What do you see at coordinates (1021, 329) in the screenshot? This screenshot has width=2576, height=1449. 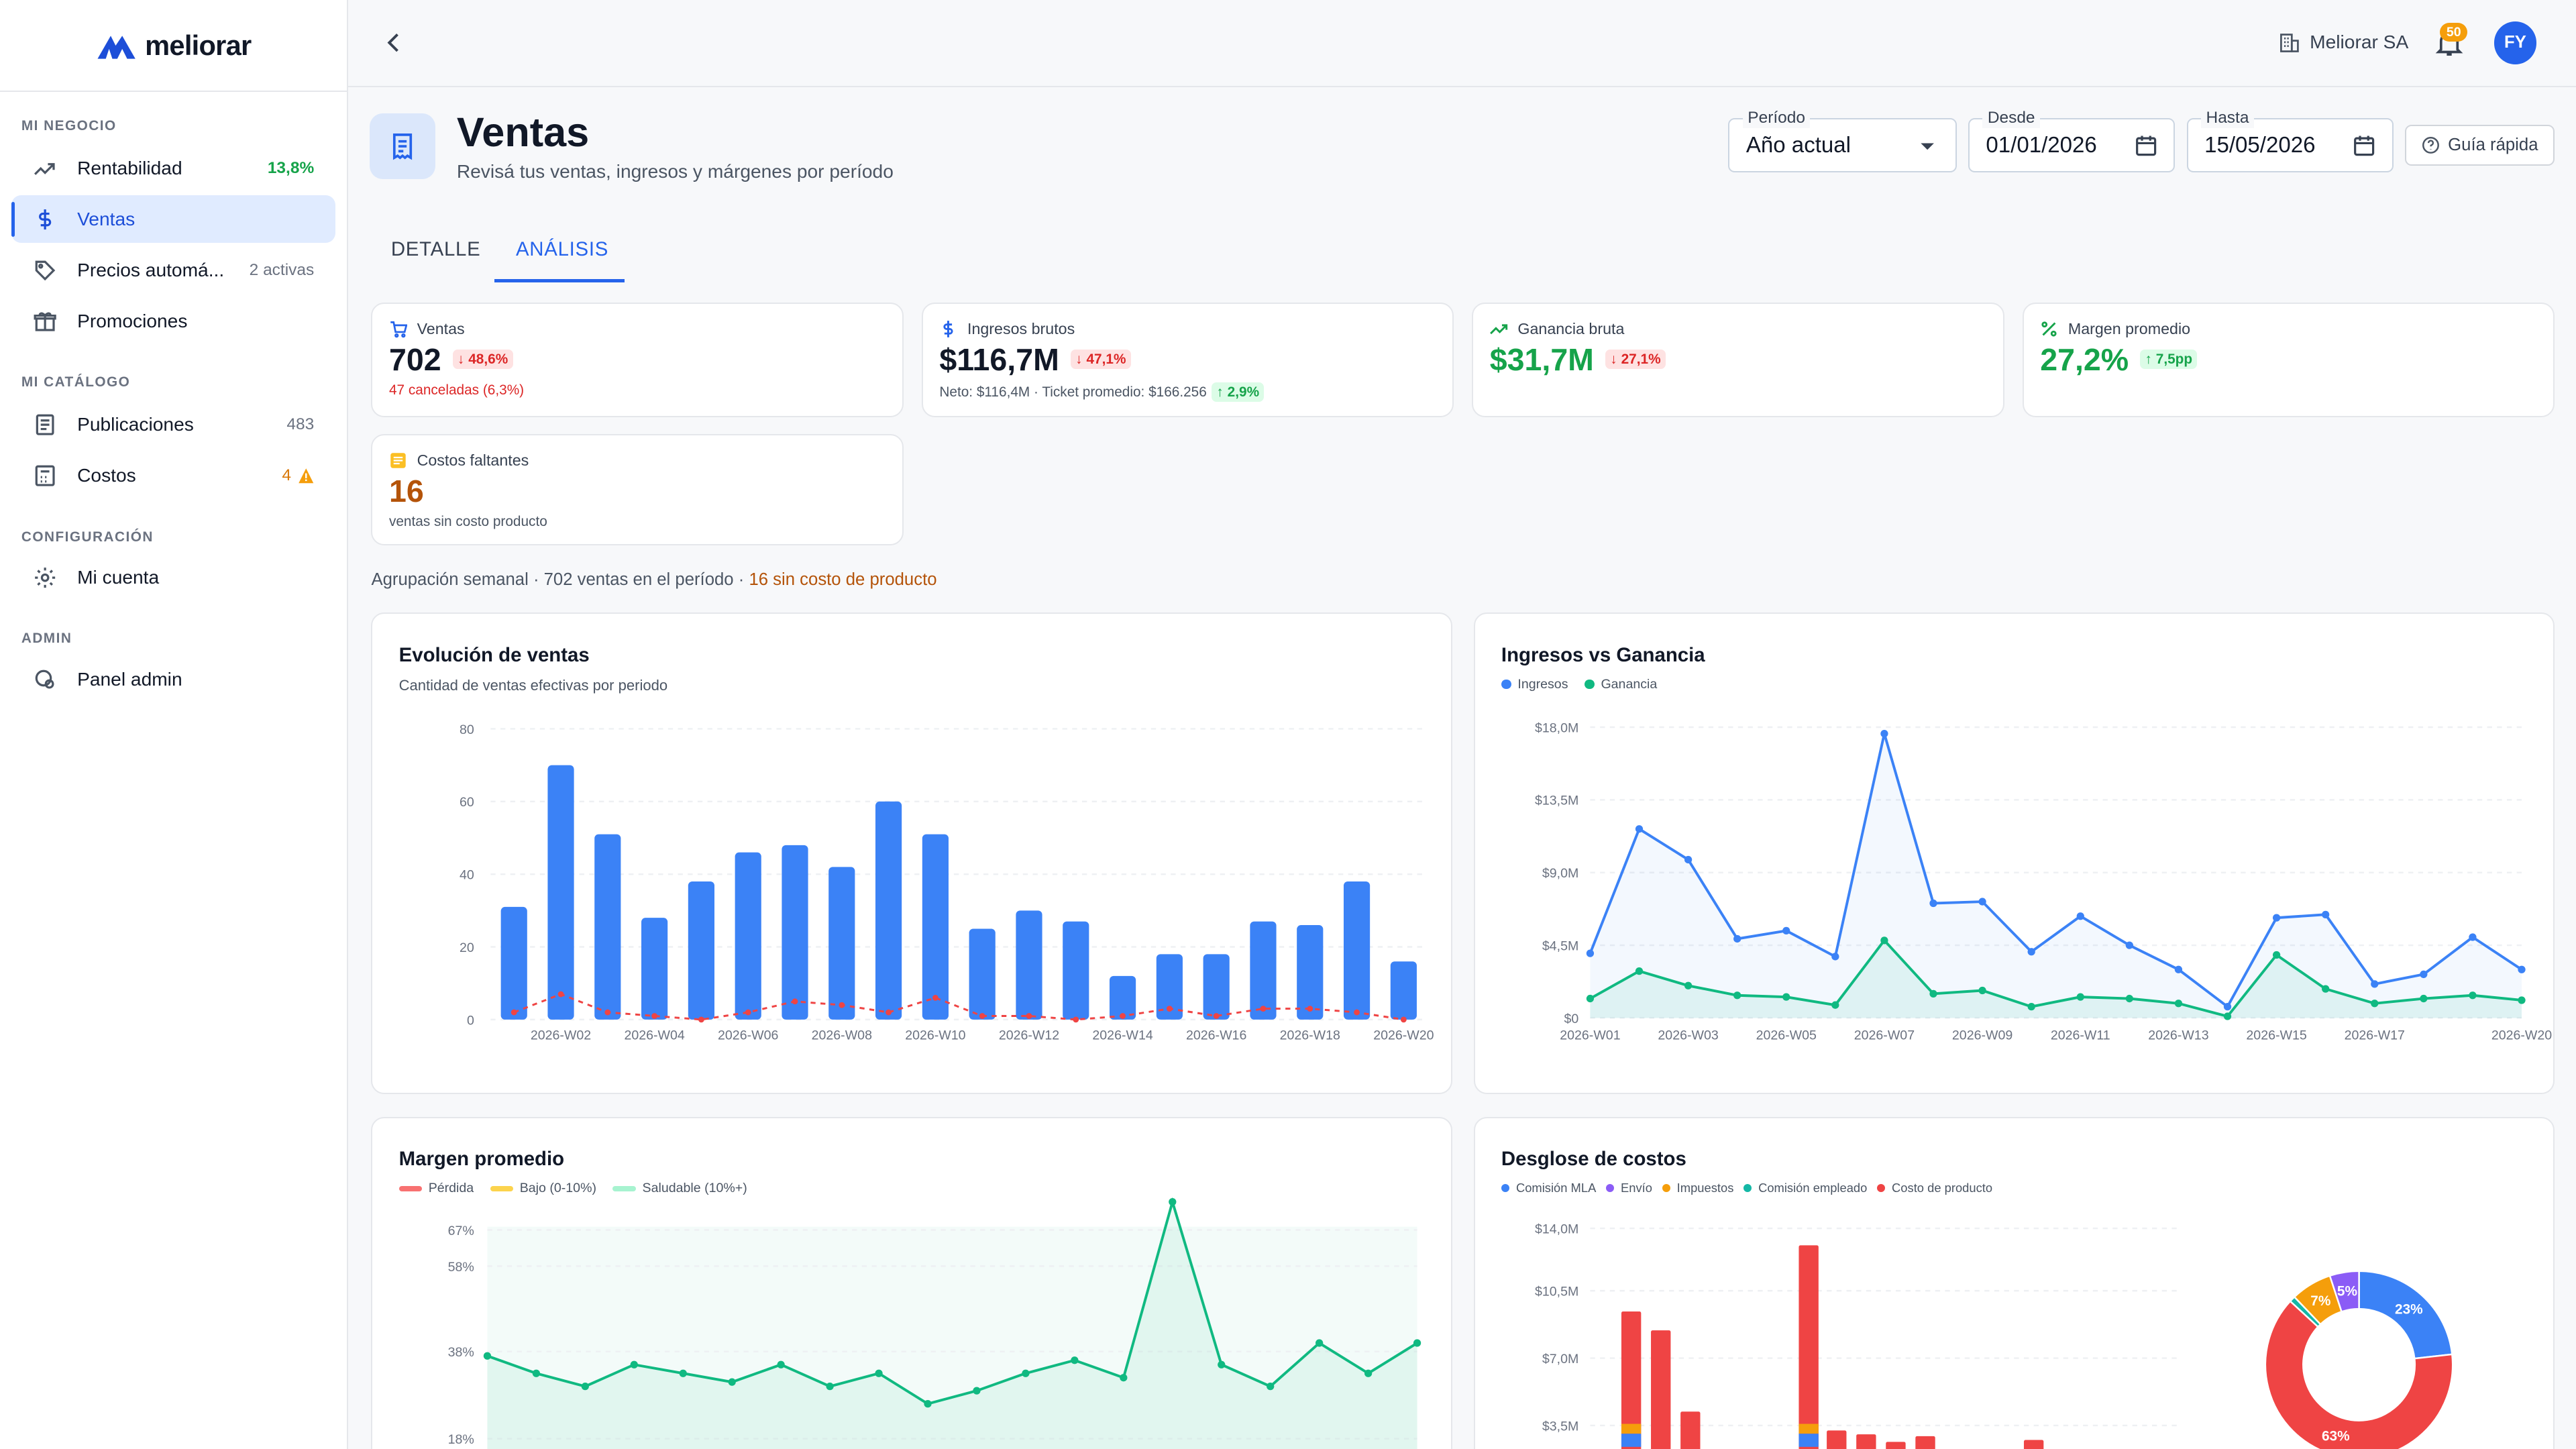 I see `kpi-label: Ingresos brutos` at bounding box center [1021, 329].